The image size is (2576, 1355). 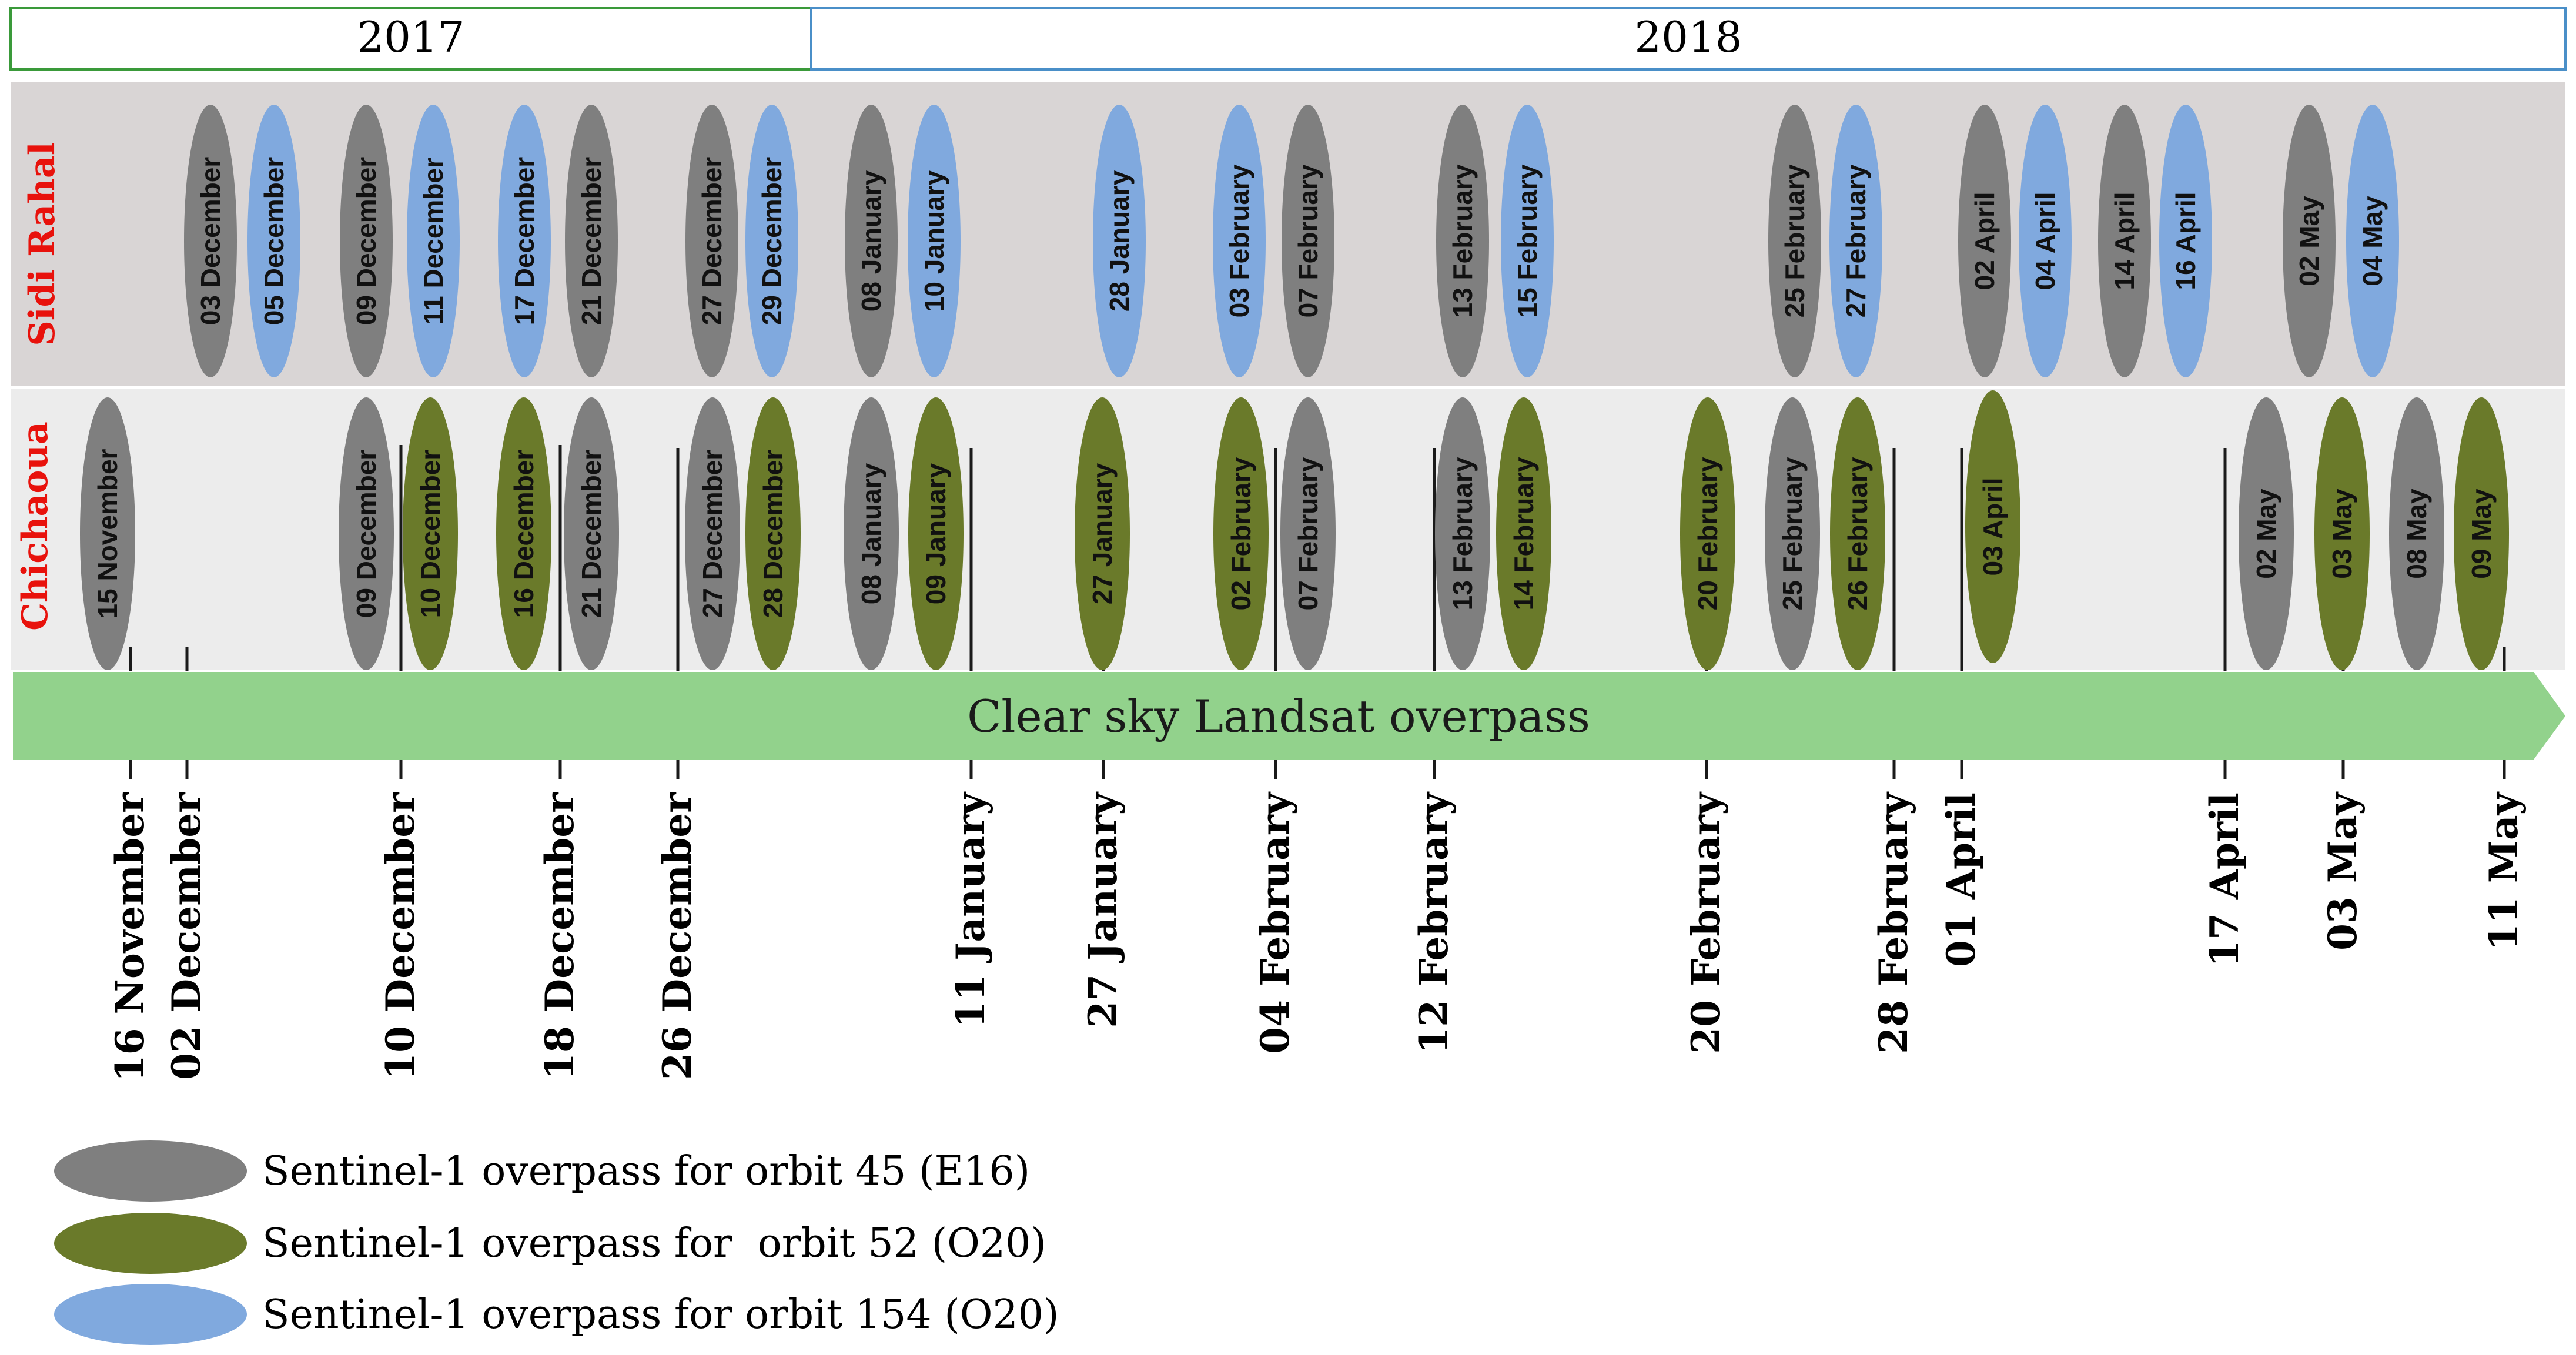 I want to click on overpass-chichaoua-03-may, so click(x=2342, y=533).